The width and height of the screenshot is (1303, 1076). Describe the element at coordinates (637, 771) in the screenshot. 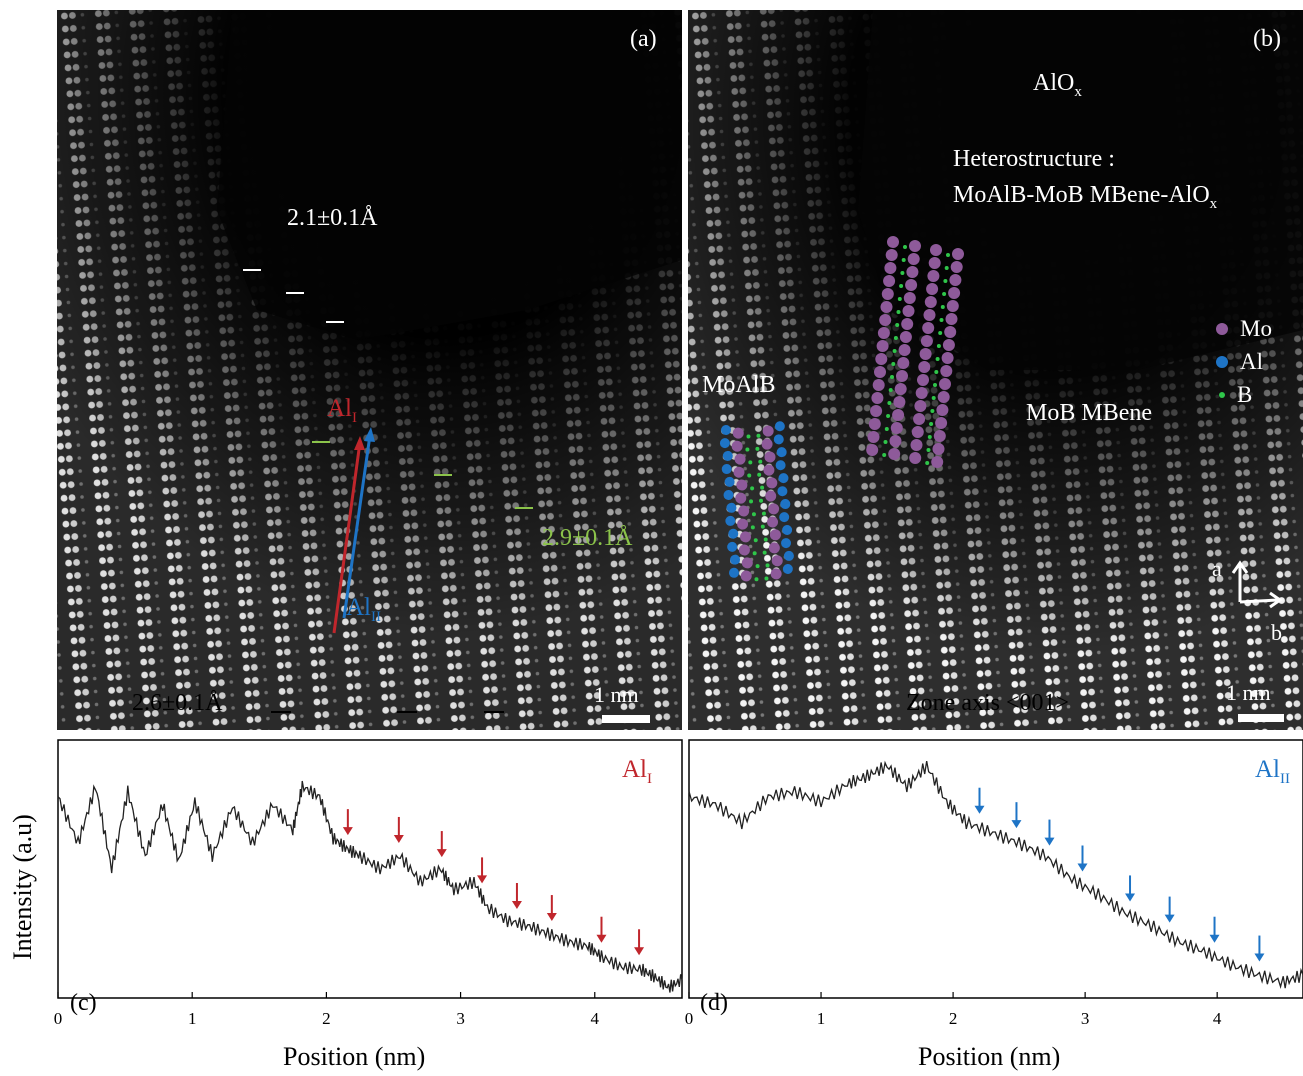

I see `chart-label-al-i: AlI` at that location.